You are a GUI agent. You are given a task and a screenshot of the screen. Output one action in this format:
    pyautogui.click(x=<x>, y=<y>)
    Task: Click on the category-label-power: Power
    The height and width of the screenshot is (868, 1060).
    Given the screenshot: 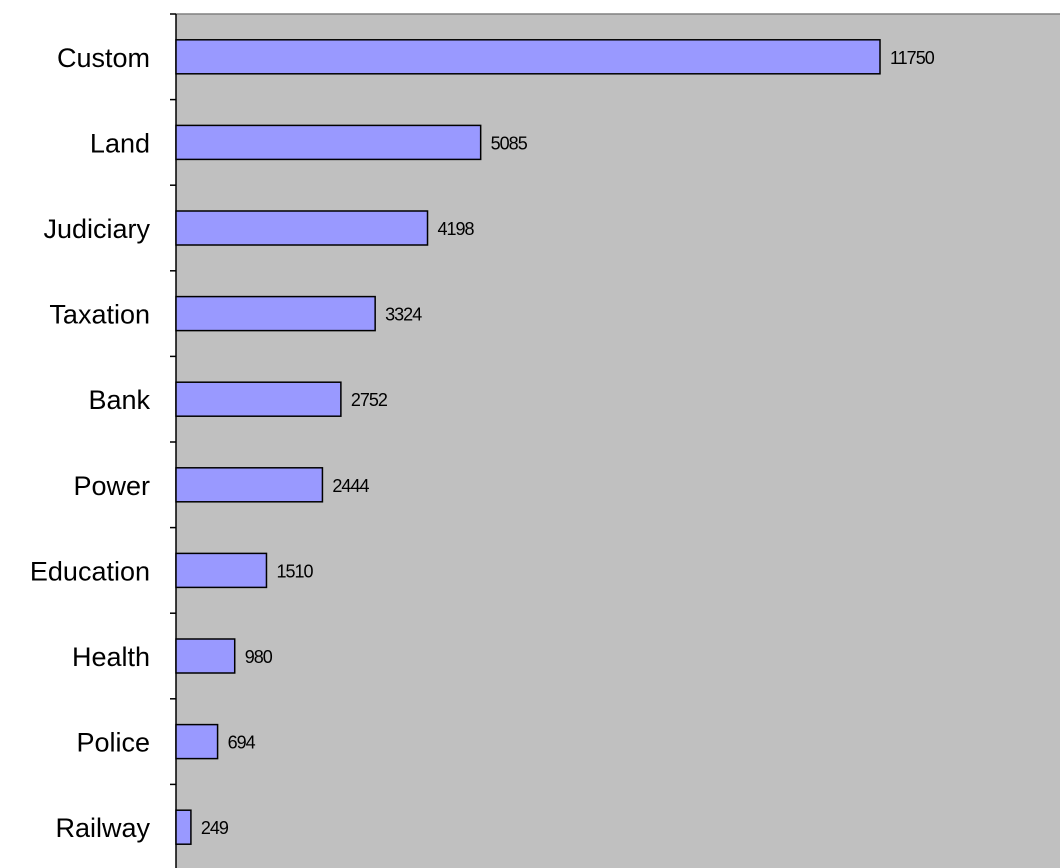 What is the action you would take?
    pyautogui.click(x=111, y=486)
    